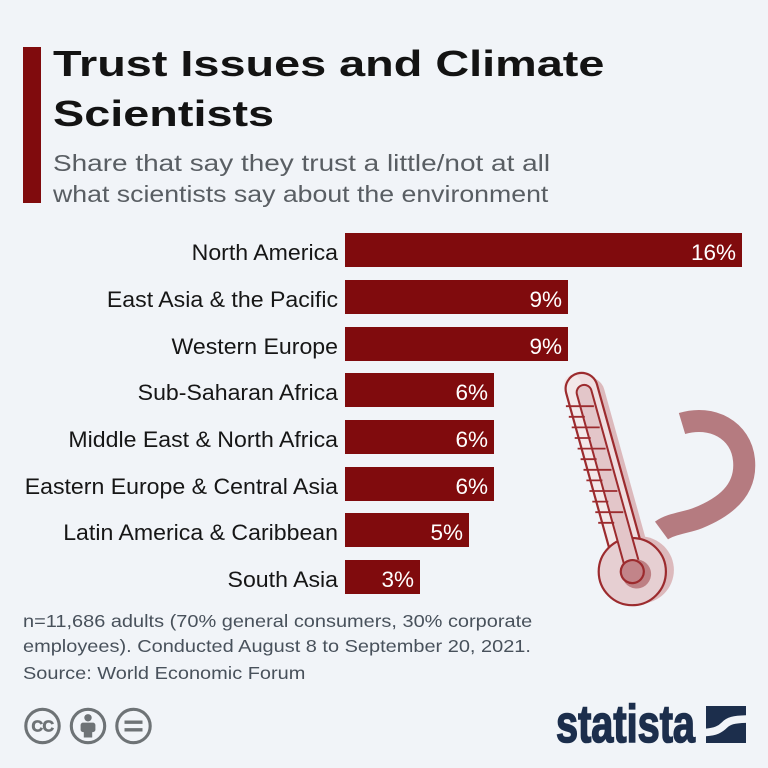 This screenshot has height=768, width=768. What do you see at coordinates (625, 726) in the screenshot?
I see `svg-text: statista` at bounding box center [625, 726].